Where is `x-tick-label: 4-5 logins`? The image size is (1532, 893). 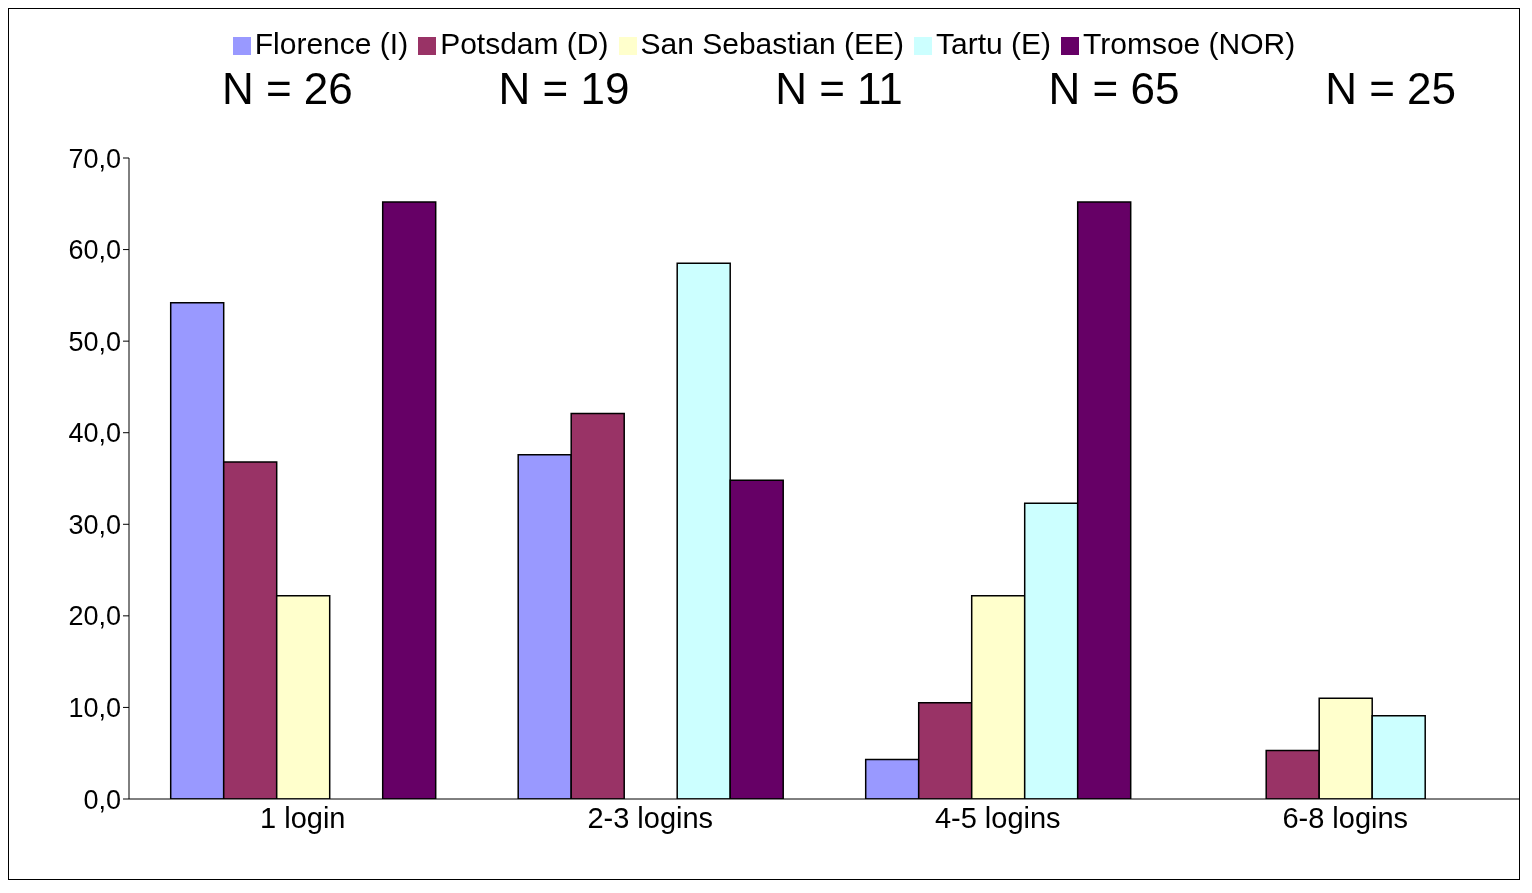 x-tick-label: 4-5 logins is located at coordinates (997, 817).